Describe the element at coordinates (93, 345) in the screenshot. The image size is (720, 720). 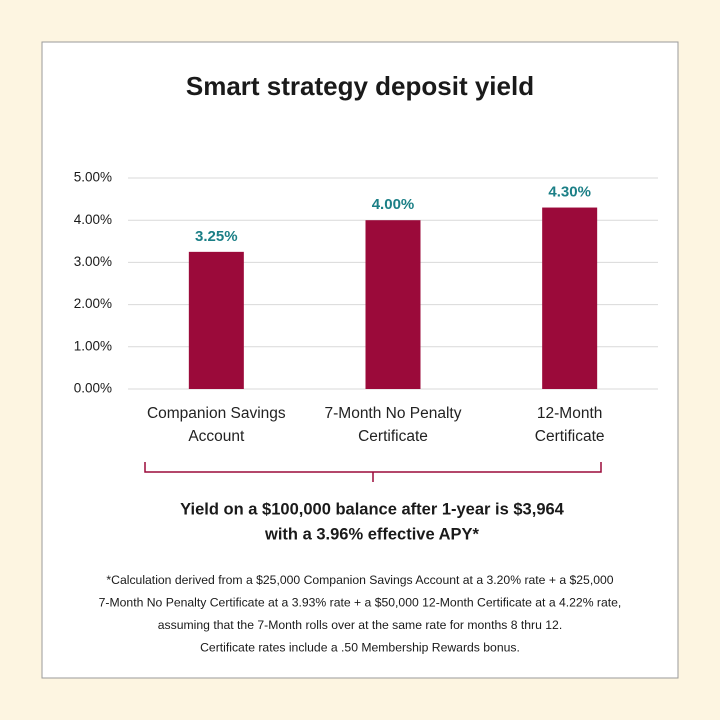
I see `y-tick-label: 1.00%` at that location.